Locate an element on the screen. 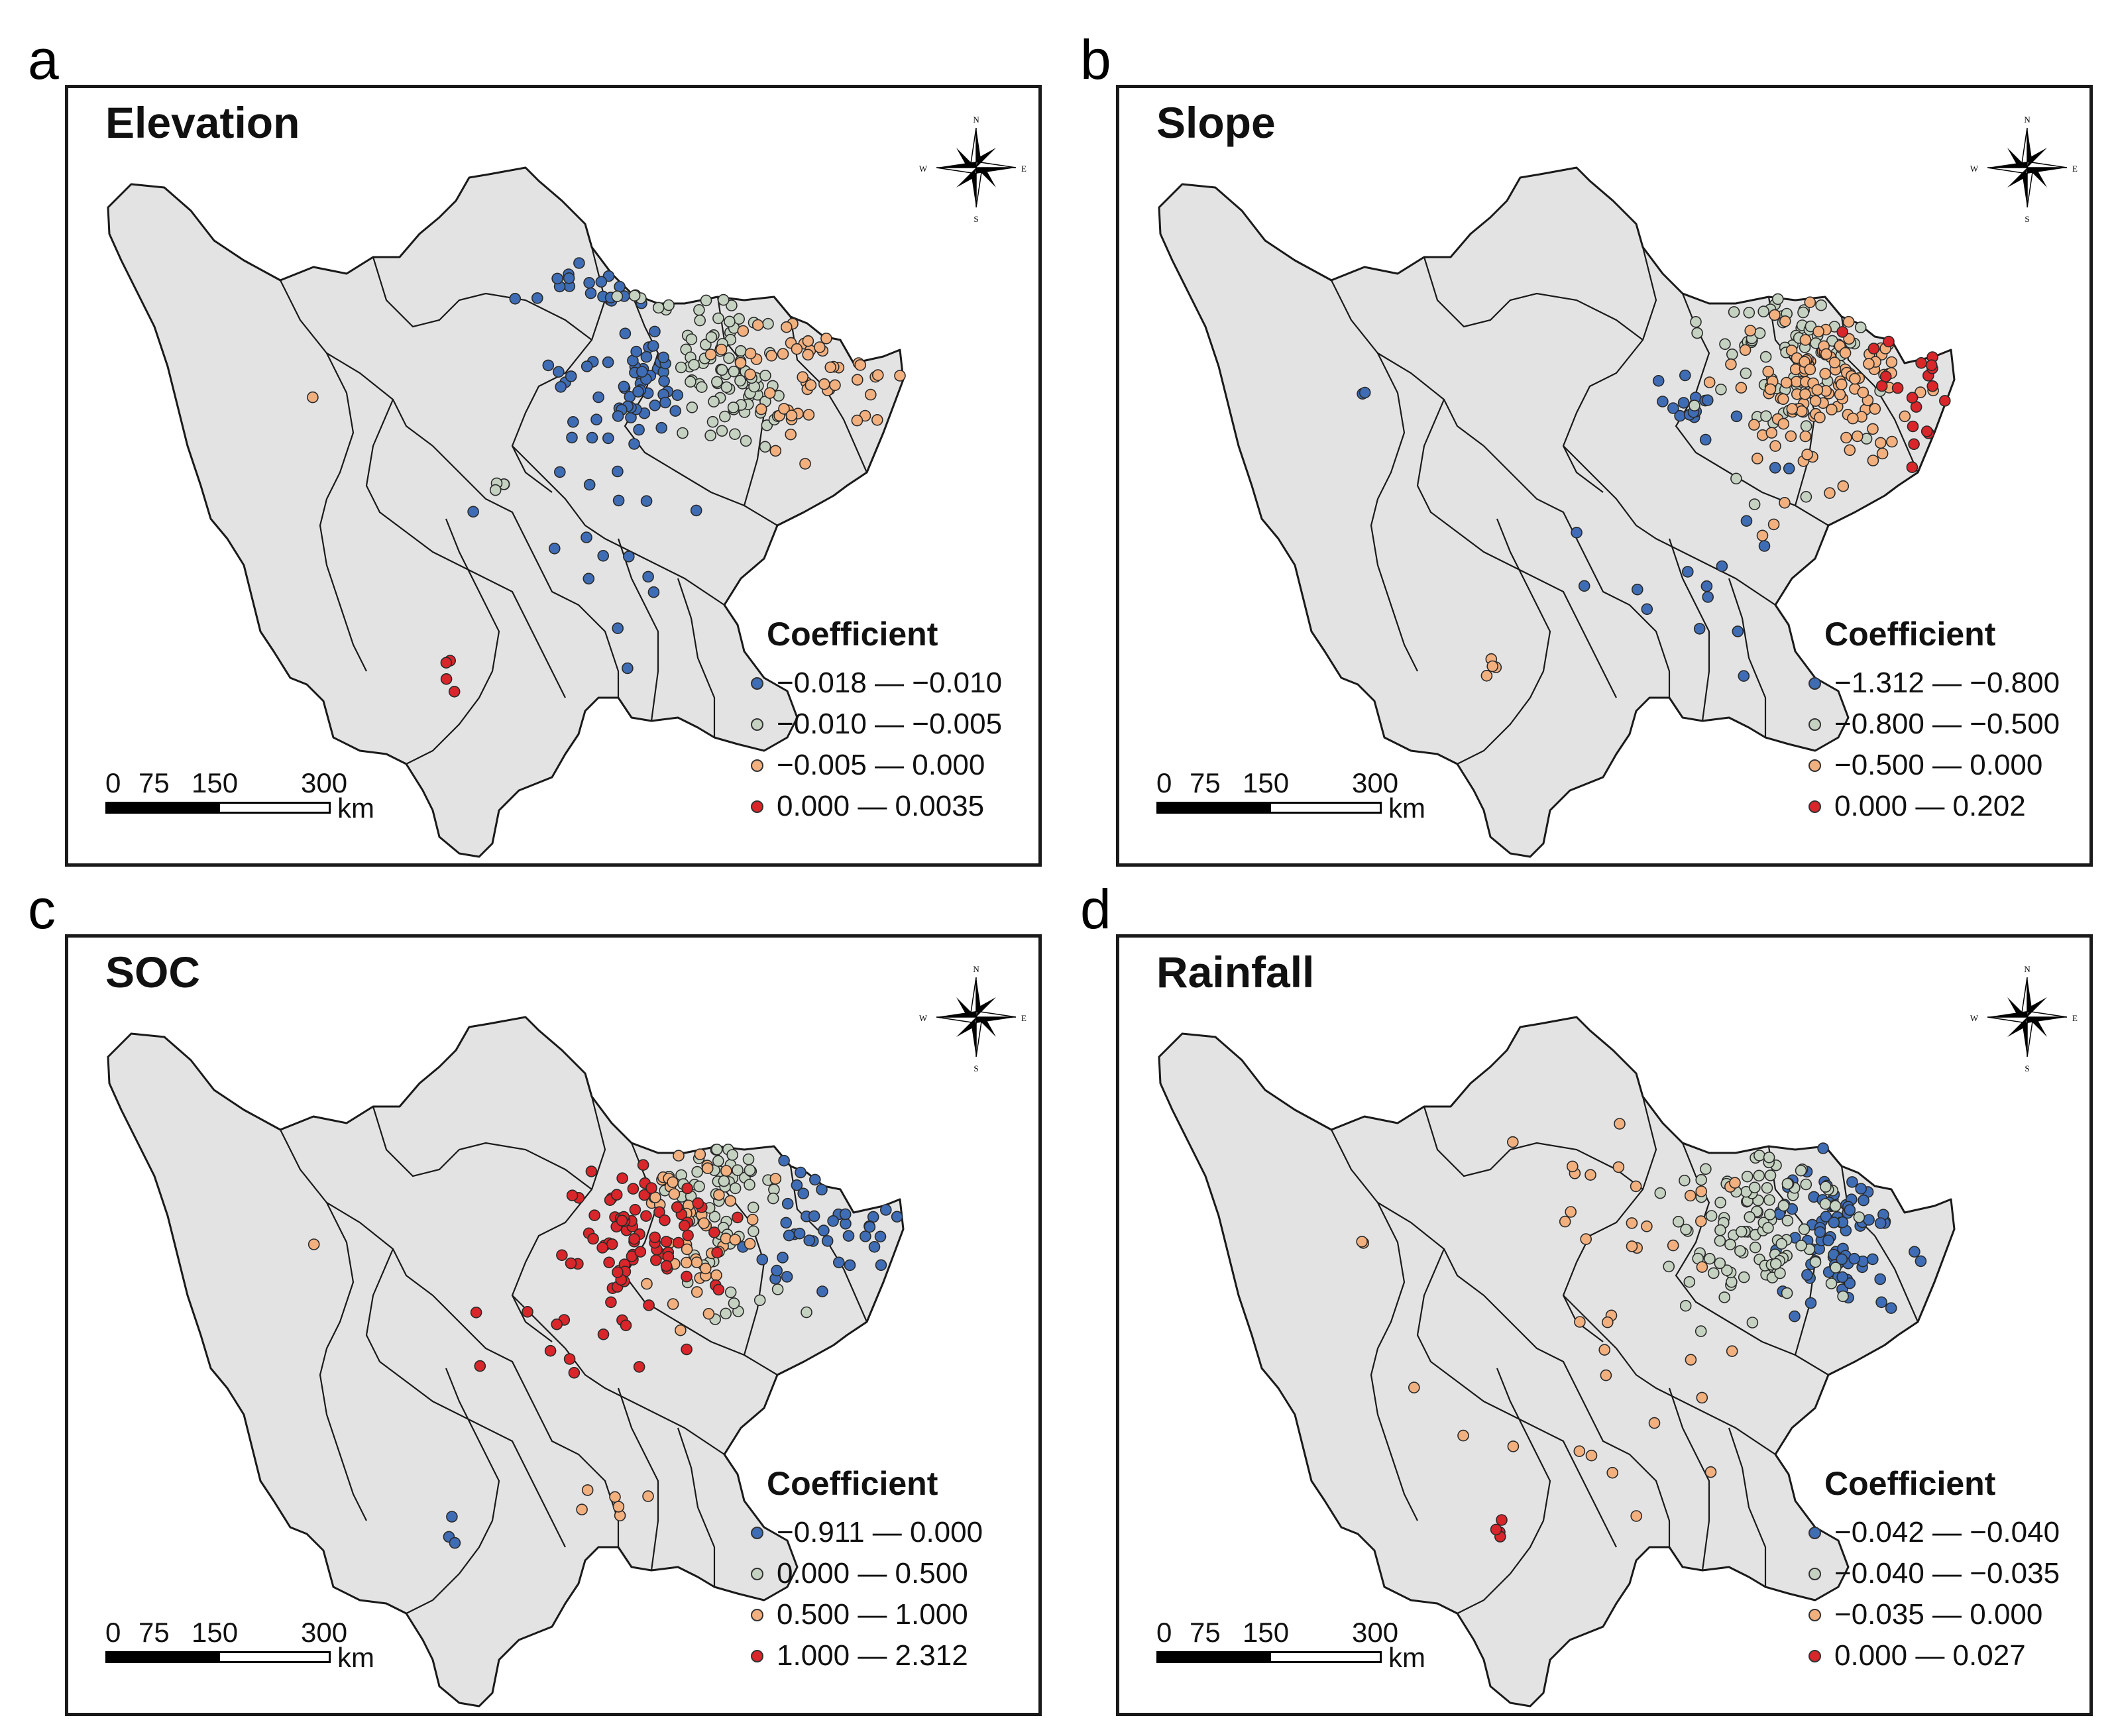 The image size is (2114, 1736). legend-label: 0.000 — 0.027 is located at coordinates (1930, 1655).